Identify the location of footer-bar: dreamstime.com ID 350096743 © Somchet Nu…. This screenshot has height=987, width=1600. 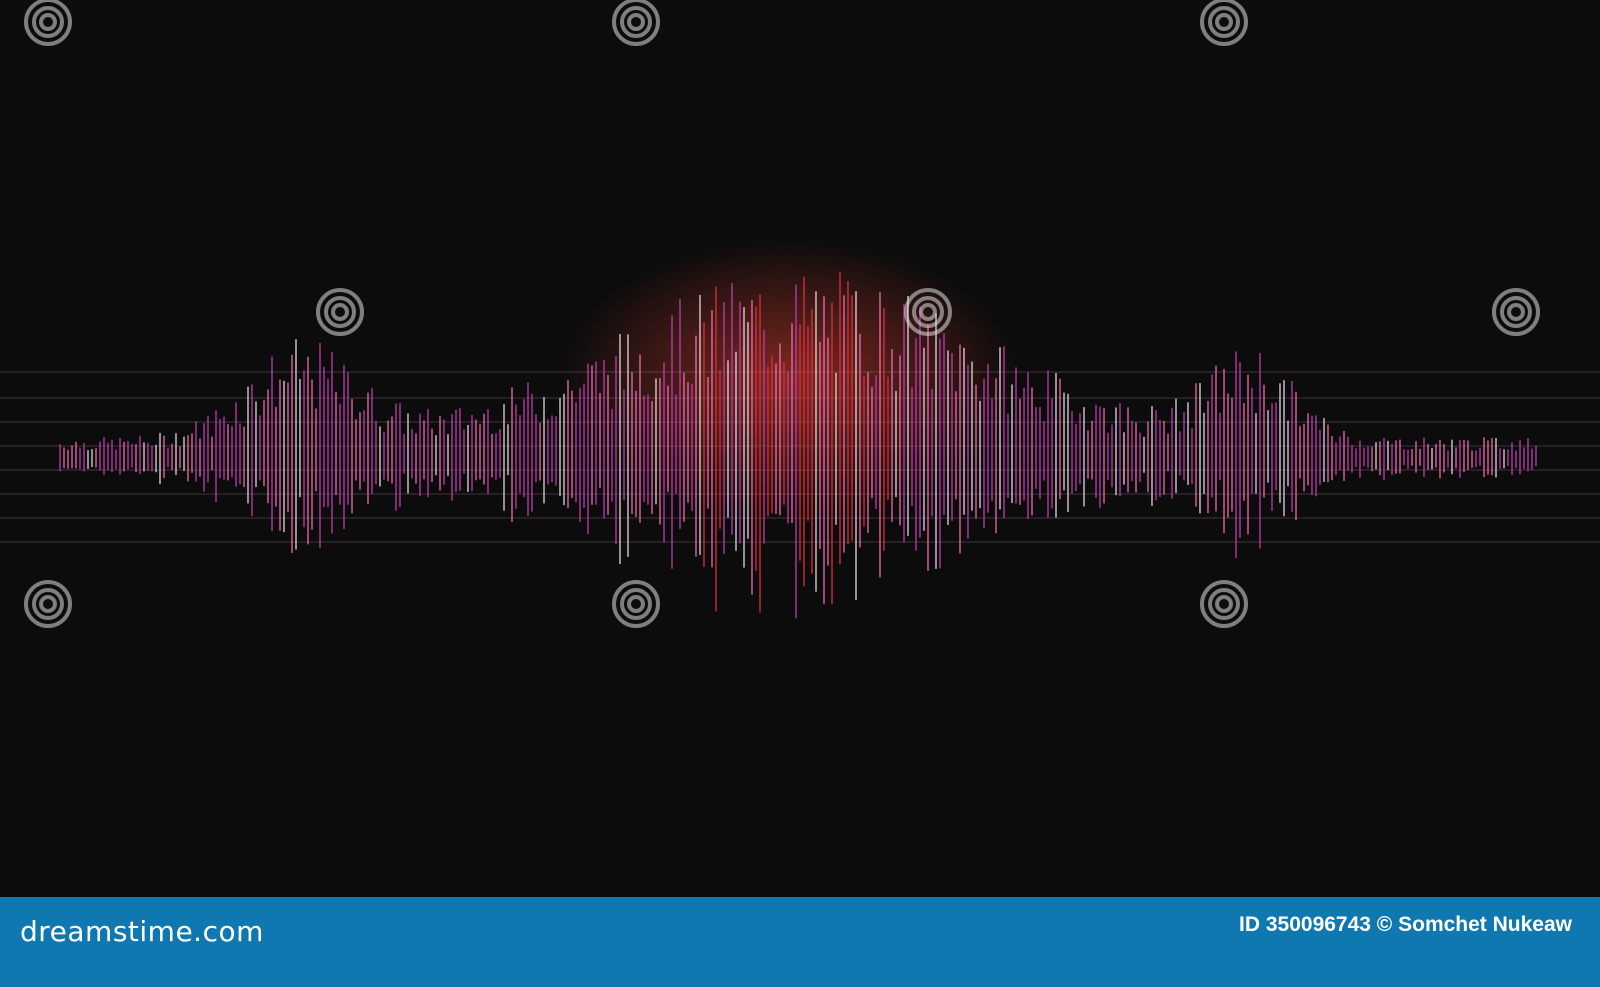
(800, 942).